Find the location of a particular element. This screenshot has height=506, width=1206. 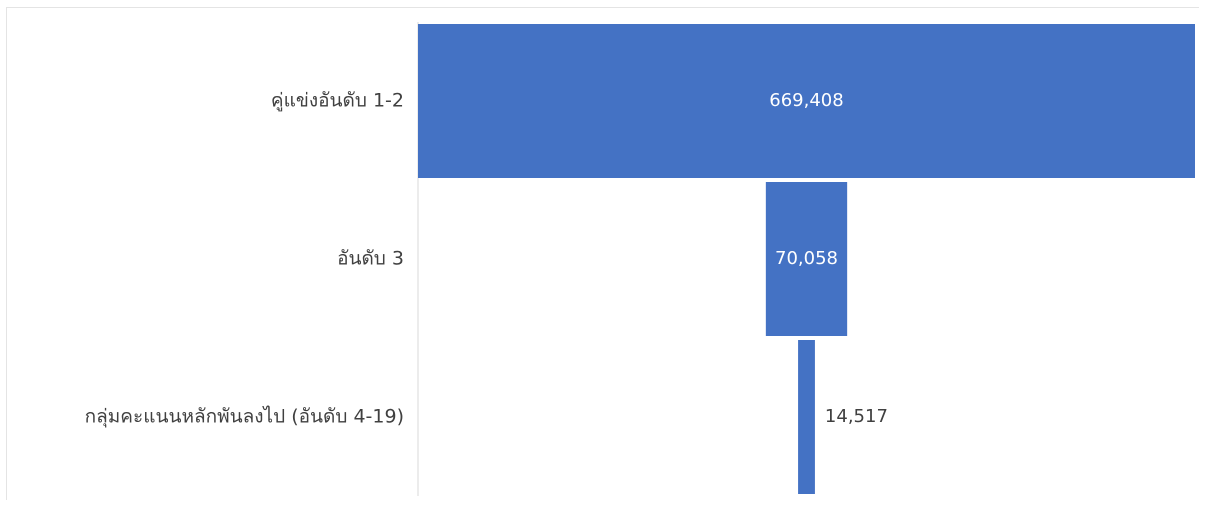

category-label-2: อันดับ 3 is located at coordinates (370, 259).